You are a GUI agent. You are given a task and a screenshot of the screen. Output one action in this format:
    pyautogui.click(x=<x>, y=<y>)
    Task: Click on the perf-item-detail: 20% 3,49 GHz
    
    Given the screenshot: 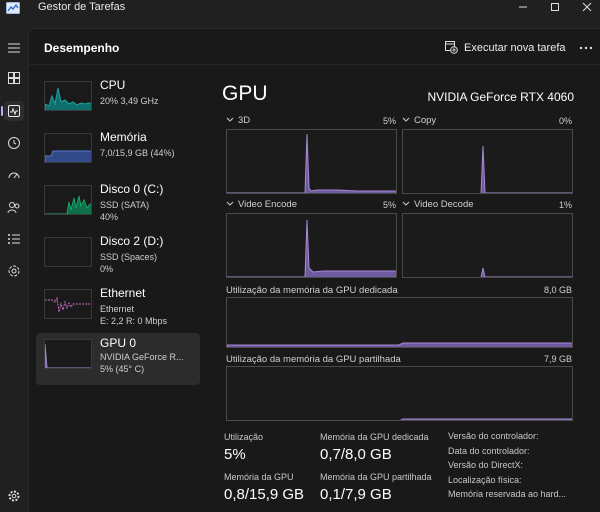 What is the action you would take?
    pyautogui.click(x=129, y=101)
    